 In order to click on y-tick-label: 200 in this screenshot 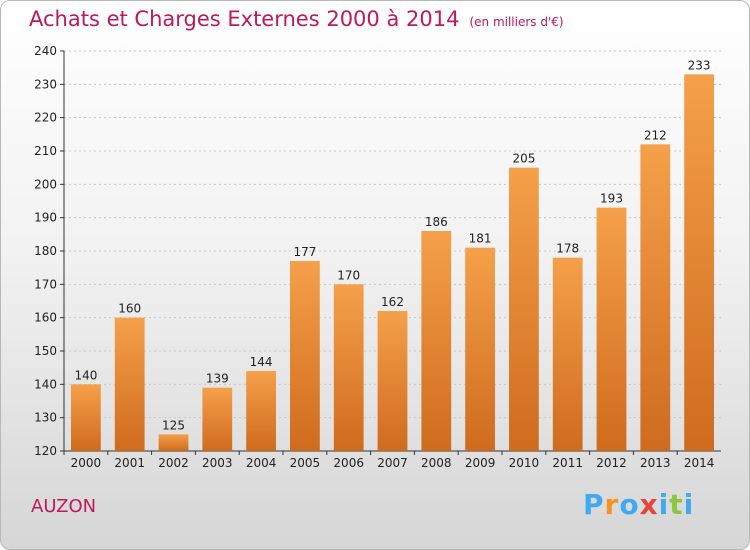, I will do `click(45, 184)`.